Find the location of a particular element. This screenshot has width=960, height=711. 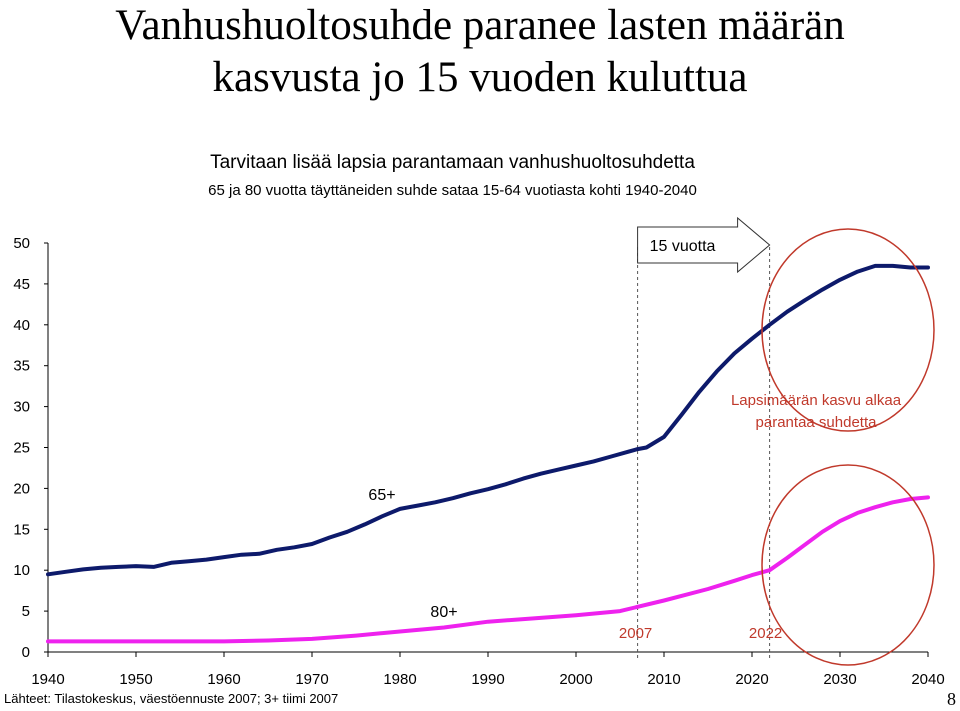

y-tick-label: 20 is located at coordinates (21, 488).